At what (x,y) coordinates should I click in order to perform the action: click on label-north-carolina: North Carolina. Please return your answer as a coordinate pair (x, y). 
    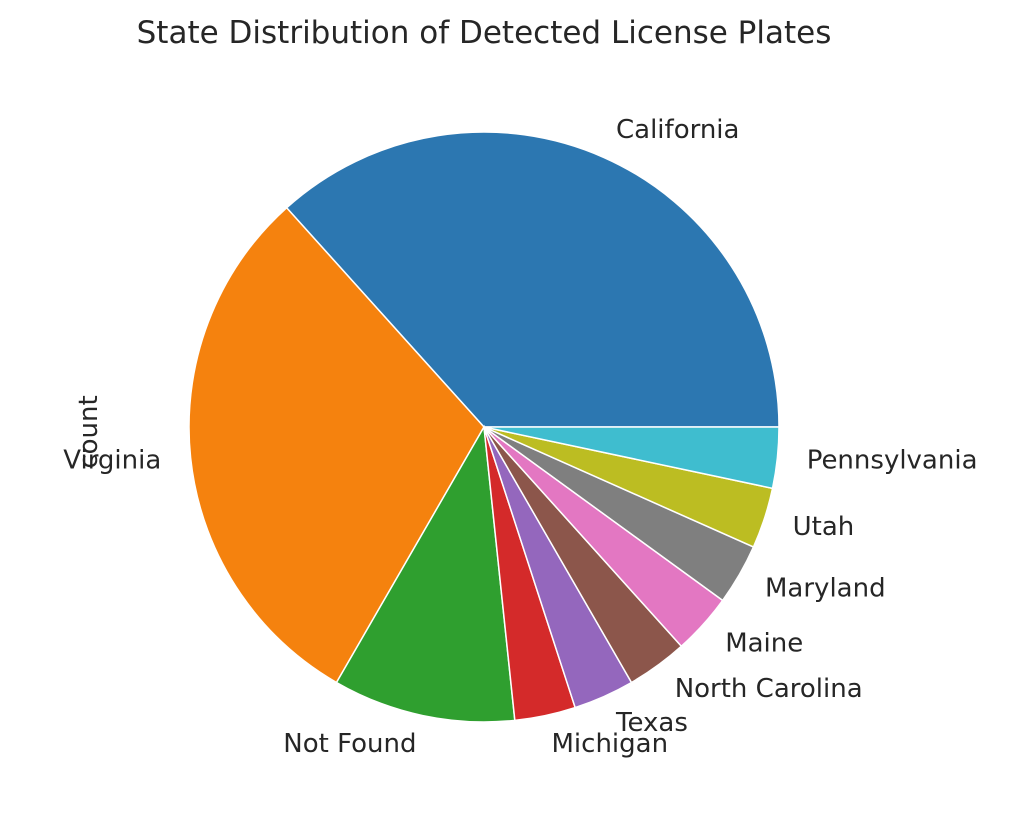
    Looking at the image, I should click on (769, 689).